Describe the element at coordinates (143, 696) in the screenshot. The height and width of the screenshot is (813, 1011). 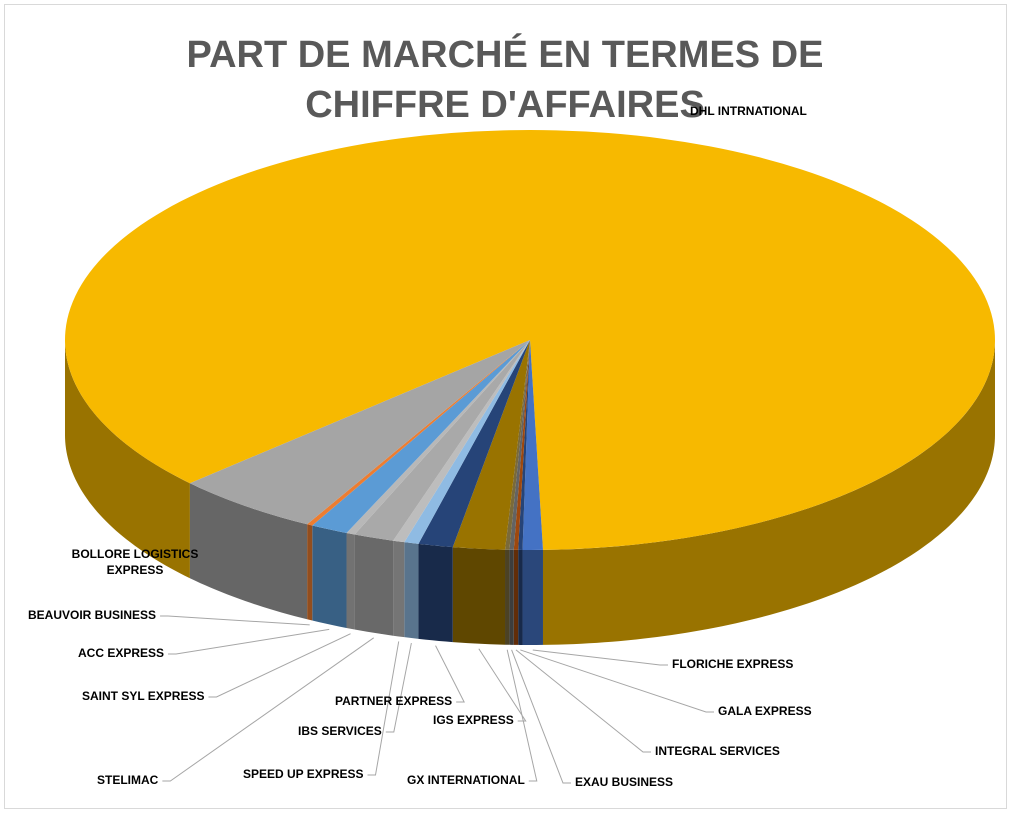
I see `data-label: SAINT SYL EXPRESS` at that location.